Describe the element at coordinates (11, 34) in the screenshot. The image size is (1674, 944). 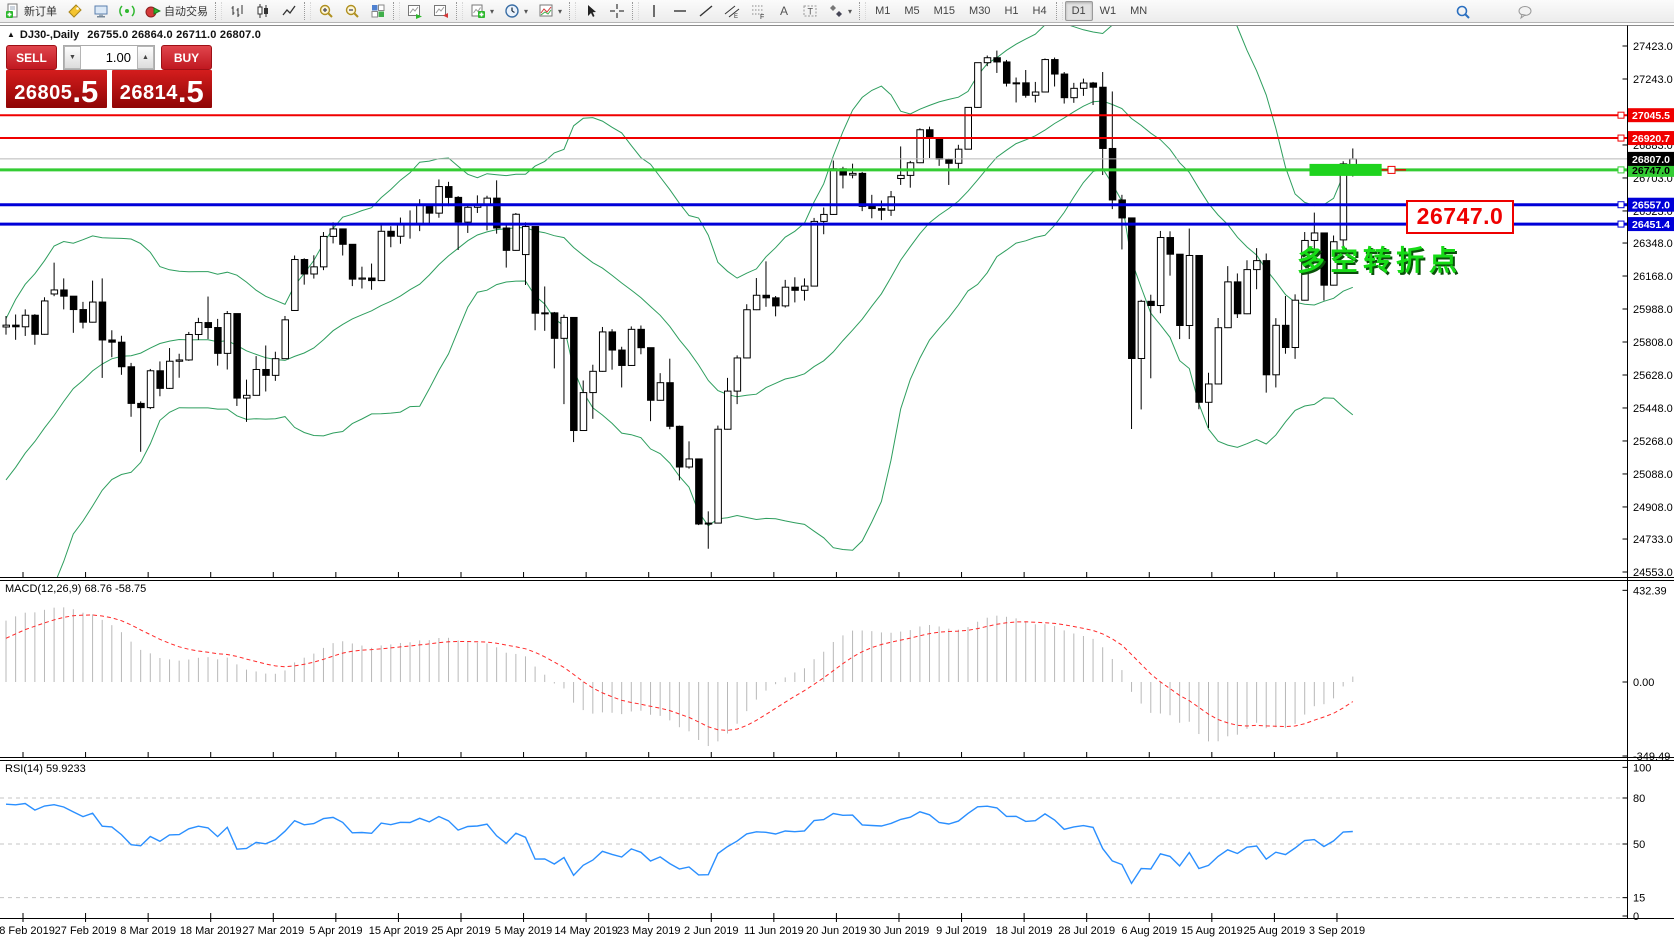
I see `collapse-triangle-icon: ▲` at that location.